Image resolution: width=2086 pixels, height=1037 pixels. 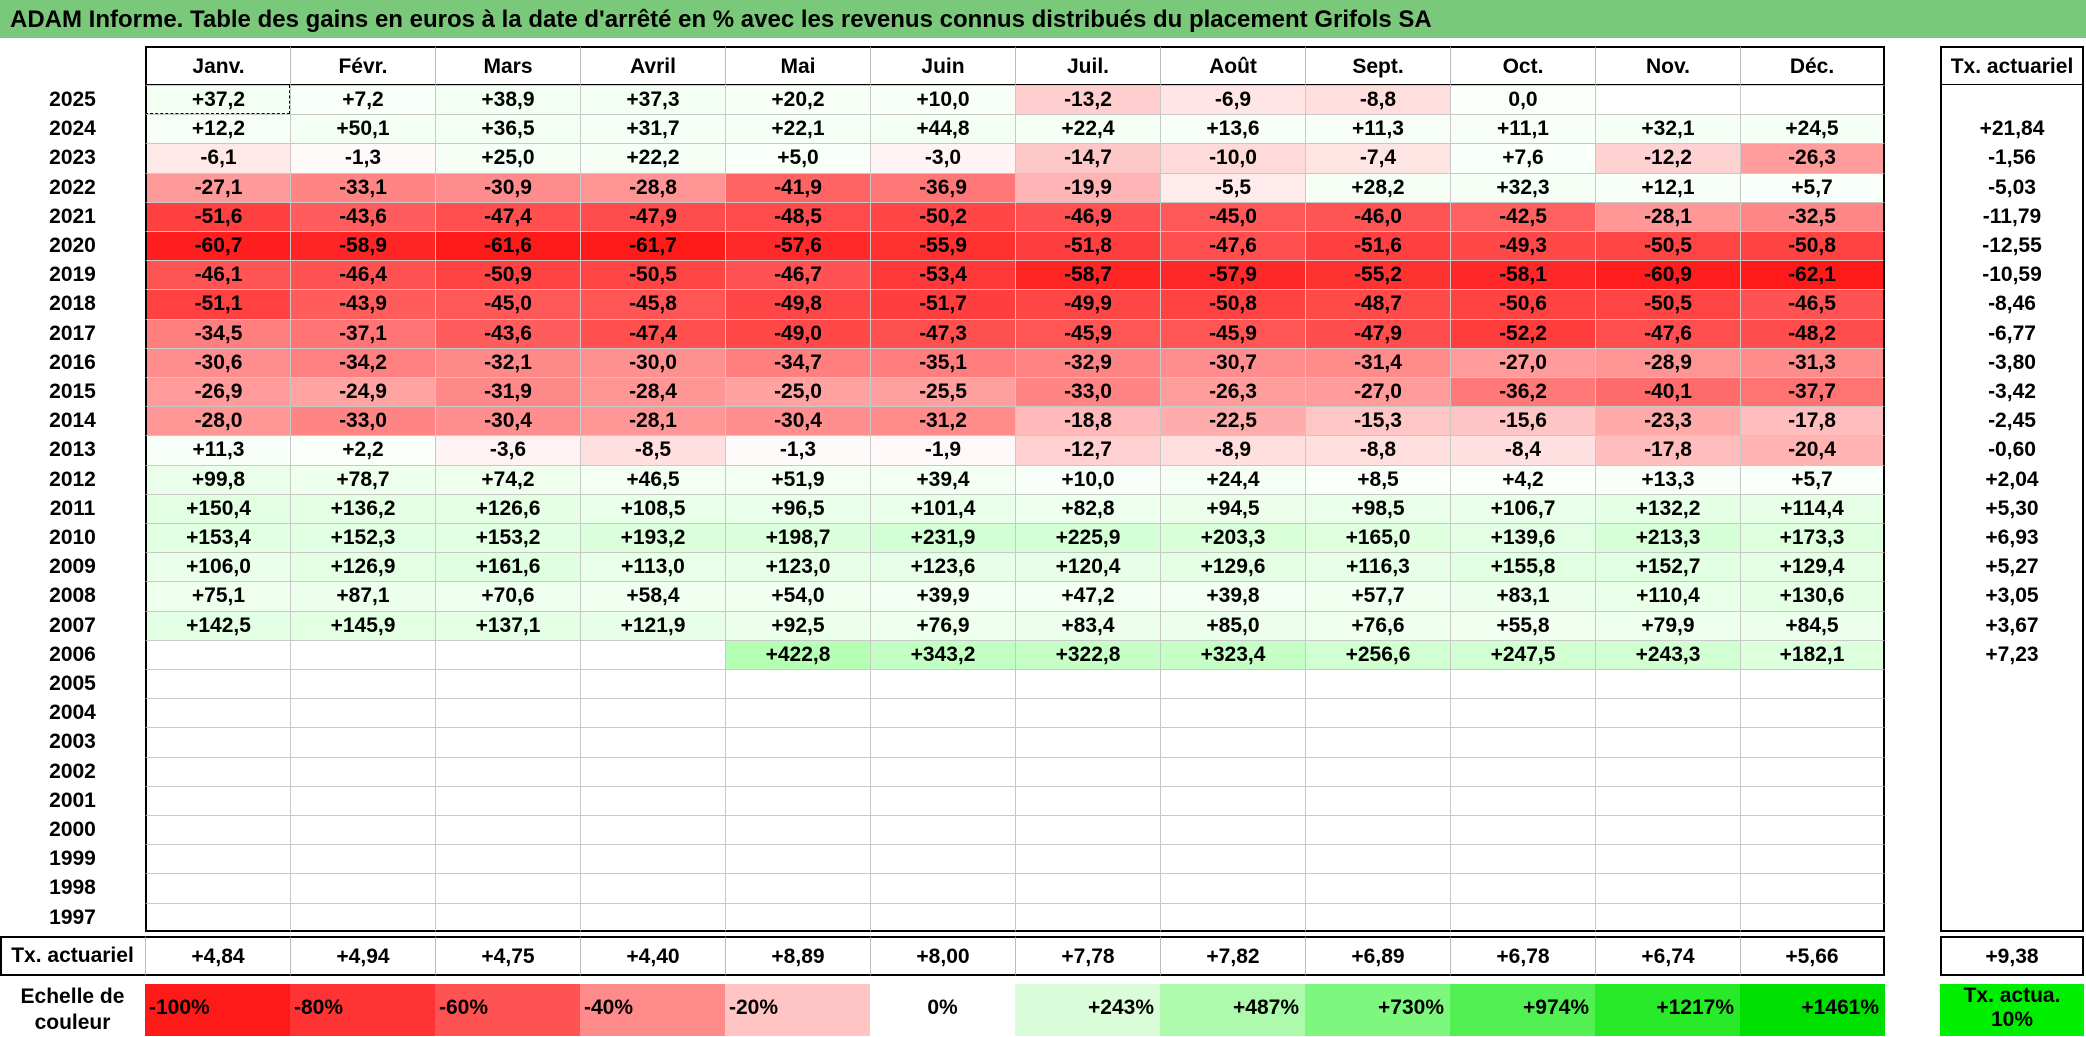 What do you see at coordinates (652, 158) in the screenshot?
I see `table-cell: +22,2` at bounding box center [652, 158].